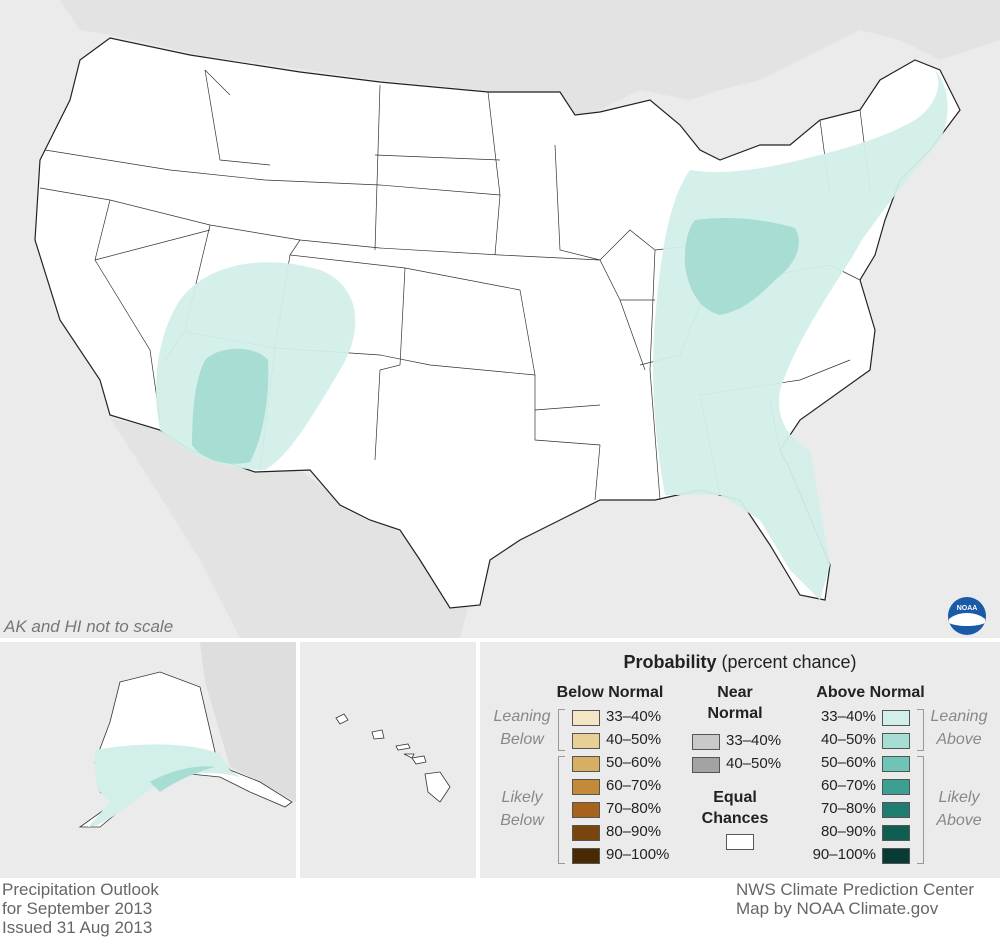  I want to click on hawaii-inset, so click(388, 760).